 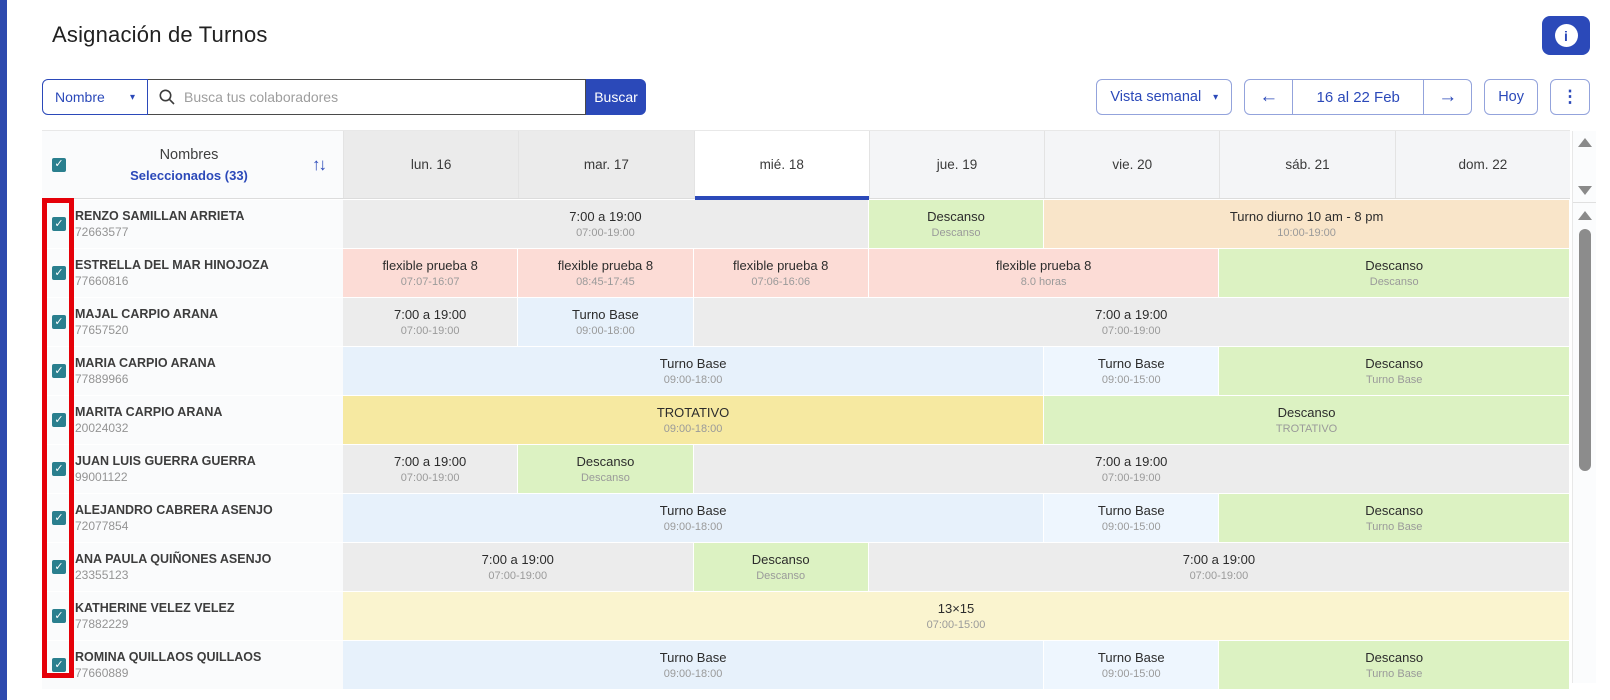 I want to click on search-button: Buscar, so click(x=616, y=97).